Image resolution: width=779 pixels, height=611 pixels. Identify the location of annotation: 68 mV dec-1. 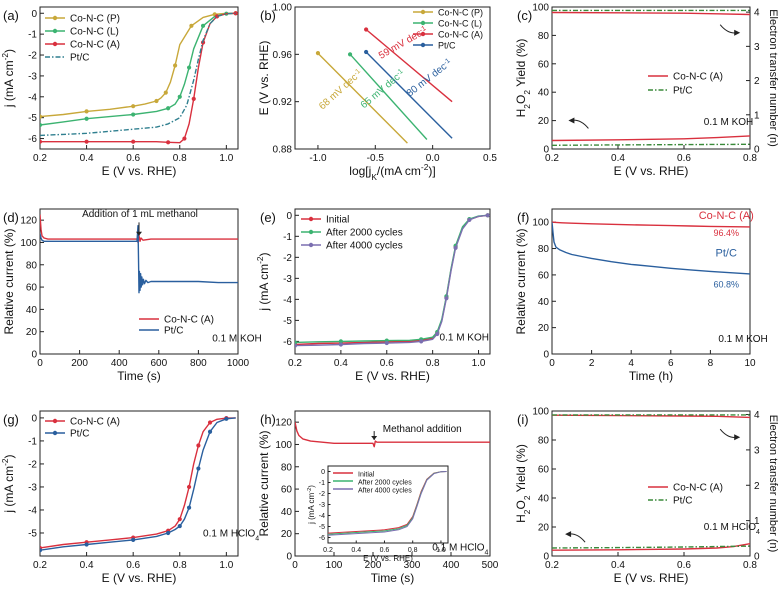
(341, 89).